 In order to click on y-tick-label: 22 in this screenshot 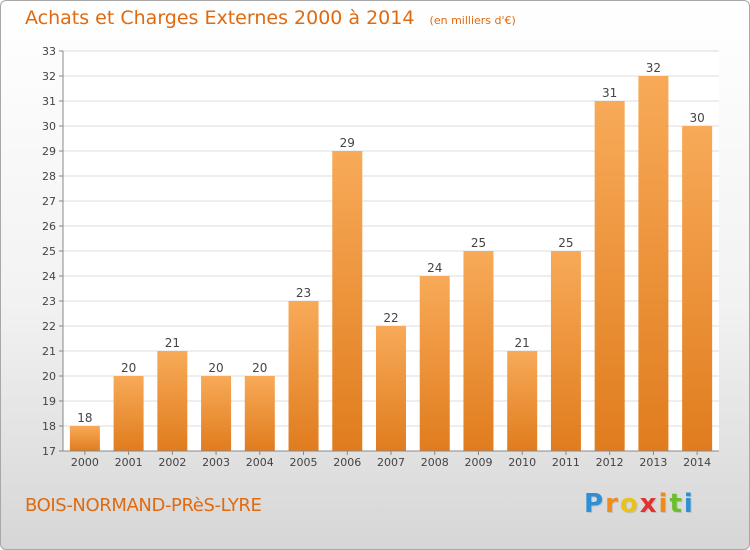, I will do `click(49, 326)`.